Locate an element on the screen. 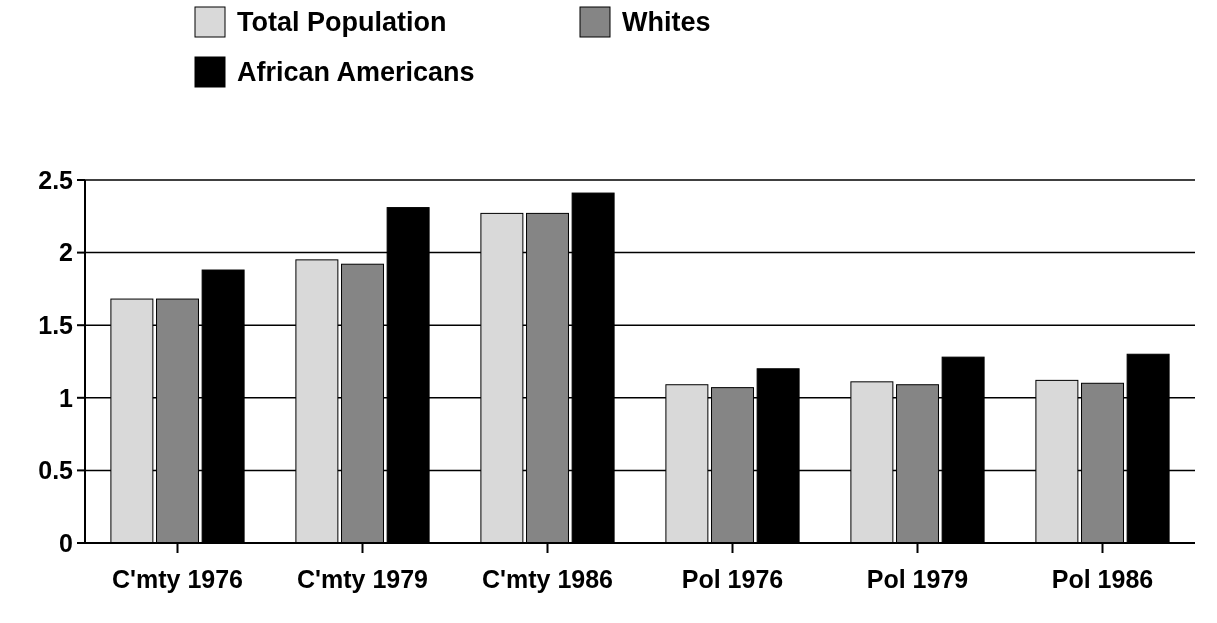  x-tick-label: C'mty 1986 is located at coordinates (547, 579).